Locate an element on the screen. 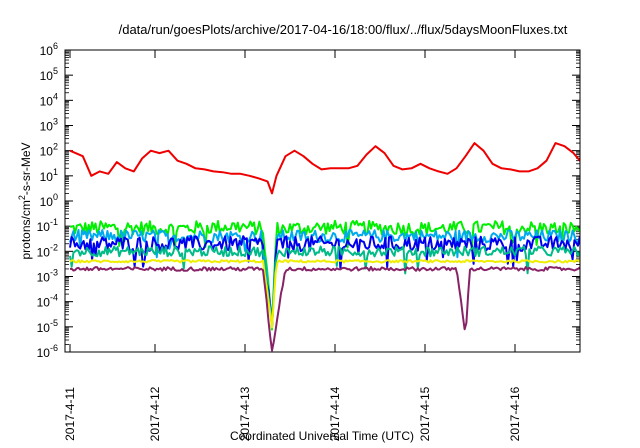 The height and width of the screenshot is (448, 640). x-tick-label: 2017-4-11 is located at coordinates (70, 414).